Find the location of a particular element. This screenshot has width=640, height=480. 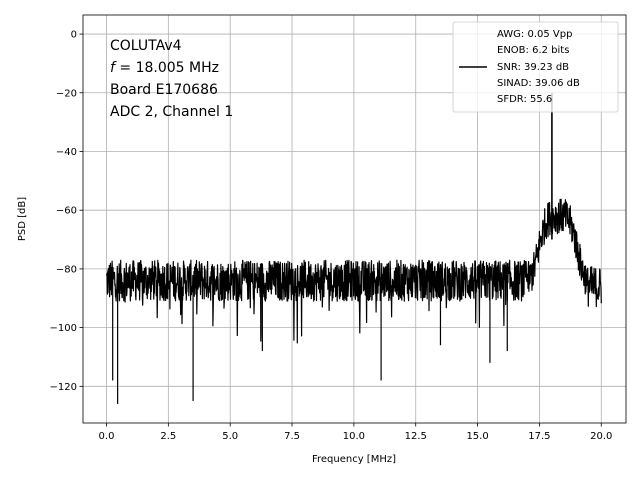

y-tick-label: −100 is located at coordinates (63, 328).